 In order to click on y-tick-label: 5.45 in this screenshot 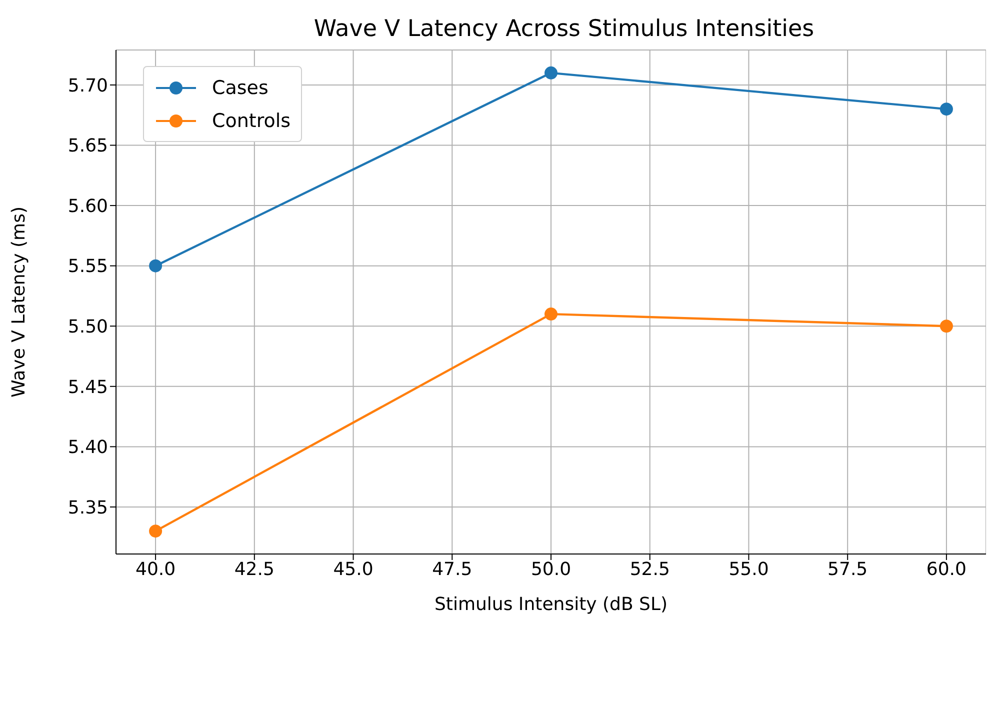, I will do `click(88, 387)`.